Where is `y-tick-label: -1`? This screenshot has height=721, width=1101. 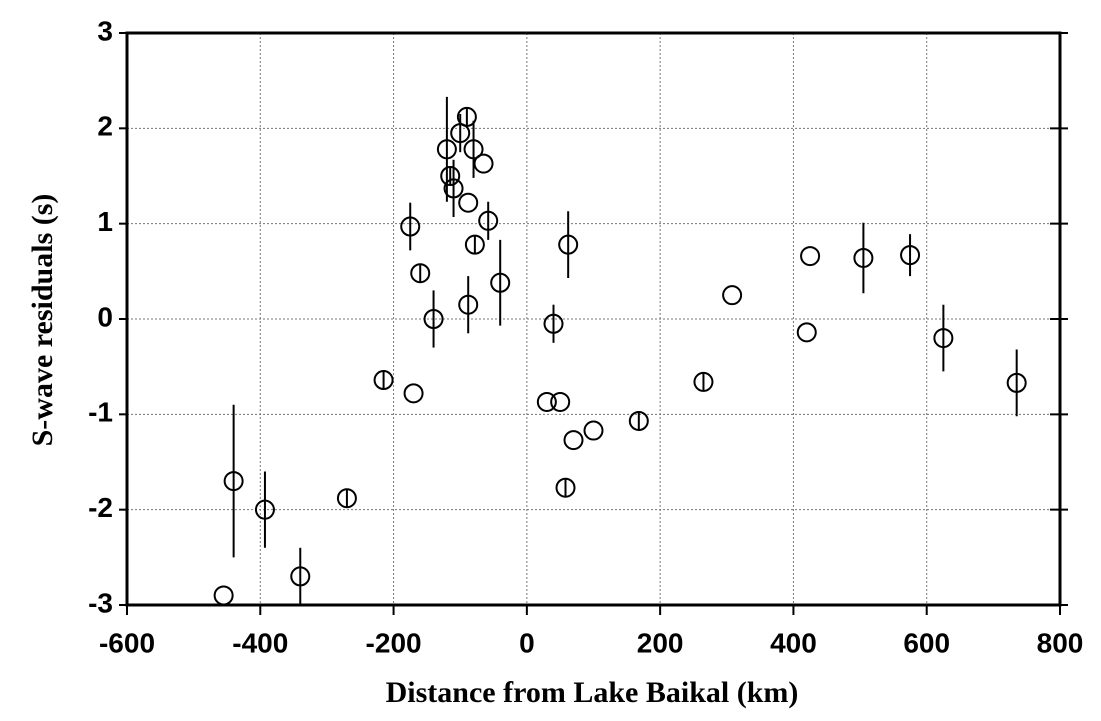
y-tick-label: -1 is located at coordinates (100, 412).